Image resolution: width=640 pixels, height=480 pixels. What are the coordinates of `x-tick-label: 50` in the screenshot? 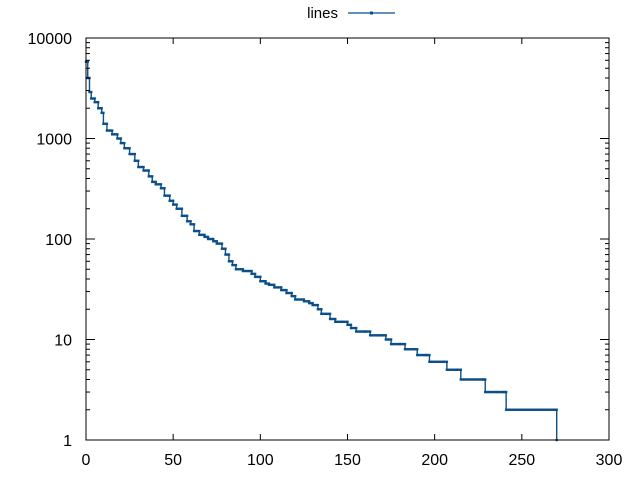 It's located at (173, 460).